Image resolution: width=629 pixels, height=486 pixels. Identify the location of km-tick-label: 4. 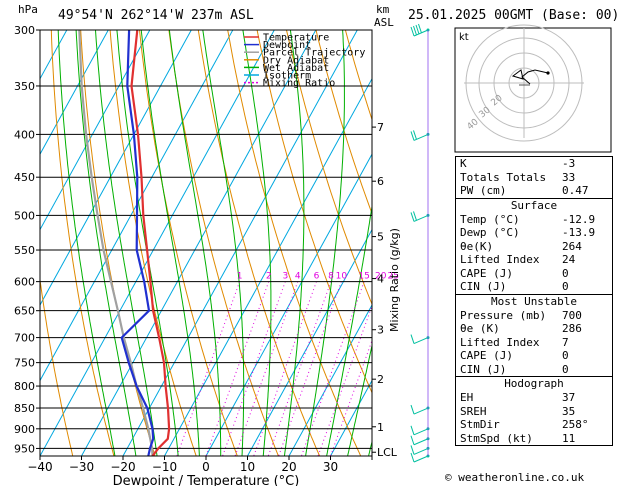
(380, 279).